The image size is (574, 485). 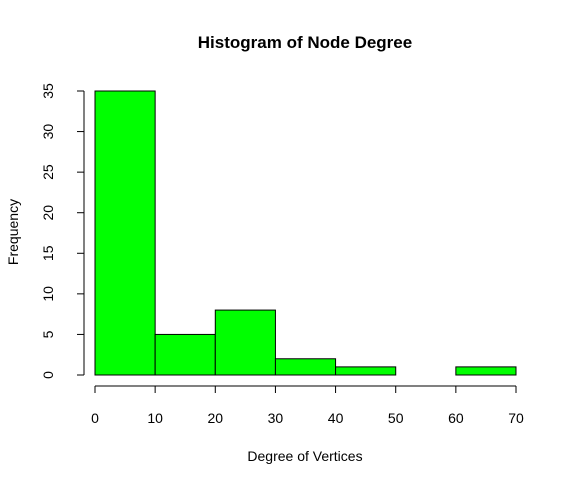 What do you see at coordinates (396, 418) in the screenshot?
I see `x-tick-label: 50` at bounding box center [396, 418].